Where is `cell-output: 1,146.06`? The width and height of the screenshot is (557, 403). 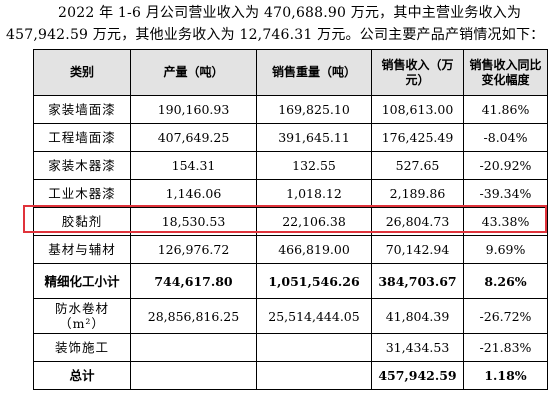
cell-output: 1,146.06 is located at coordinates (193, 193).